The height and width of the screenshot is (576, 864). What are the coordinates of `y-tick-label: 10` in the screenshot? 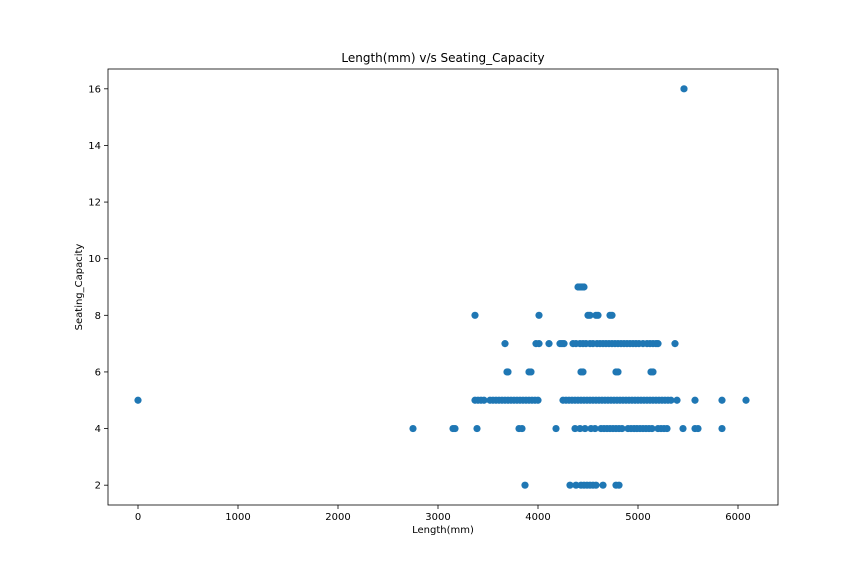 It's located at (94, 259).